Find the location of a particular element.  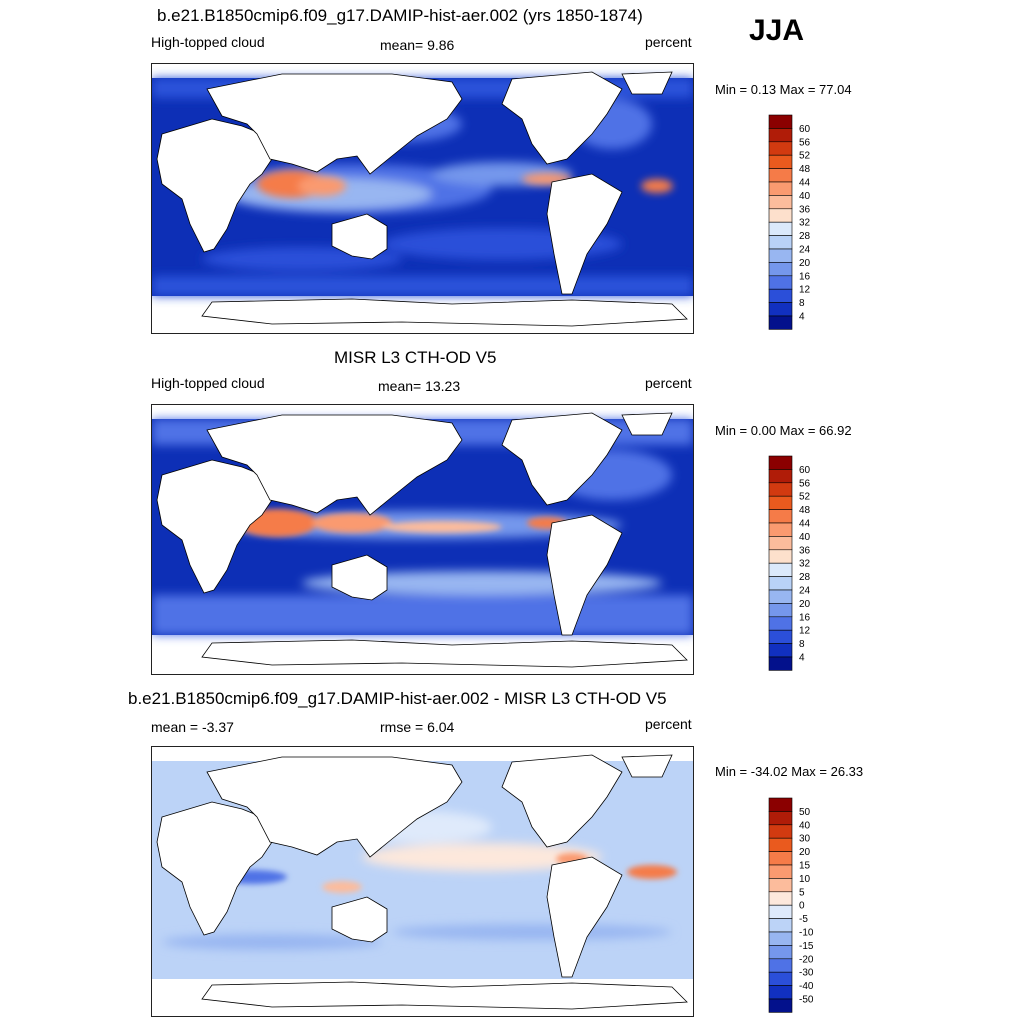

colorbar-tick-label: 5 is located at coordinates (802, 892).